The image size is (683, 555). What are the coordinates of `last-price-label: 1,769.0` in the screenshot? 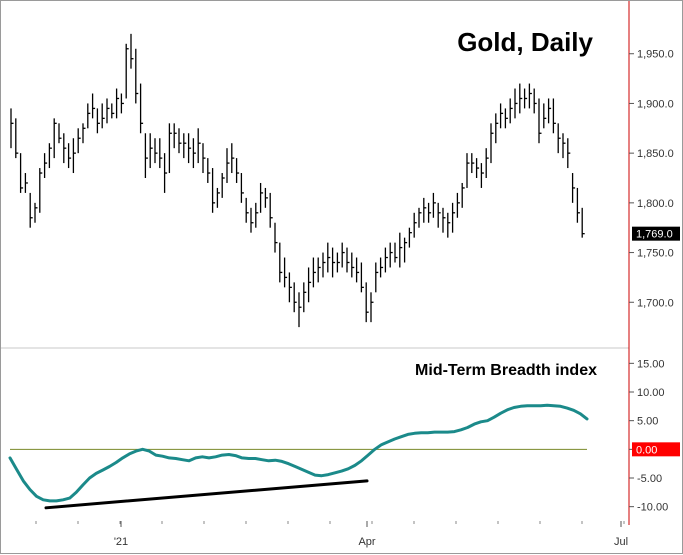 It's located at (654, 235).